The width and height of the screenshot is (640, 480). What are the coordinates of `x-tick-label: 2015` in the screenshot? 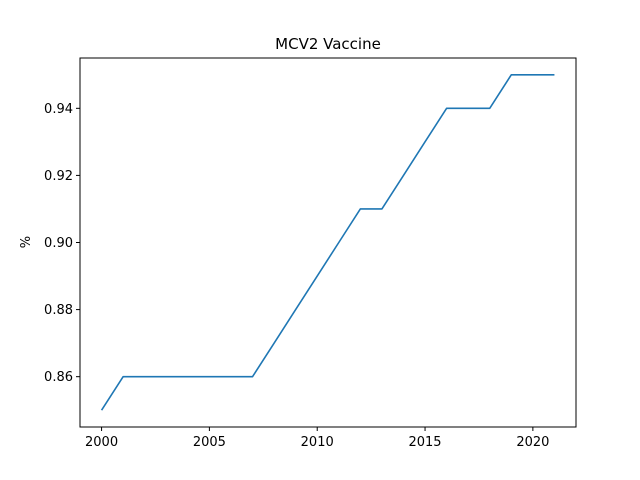 It's located at (424, 442).